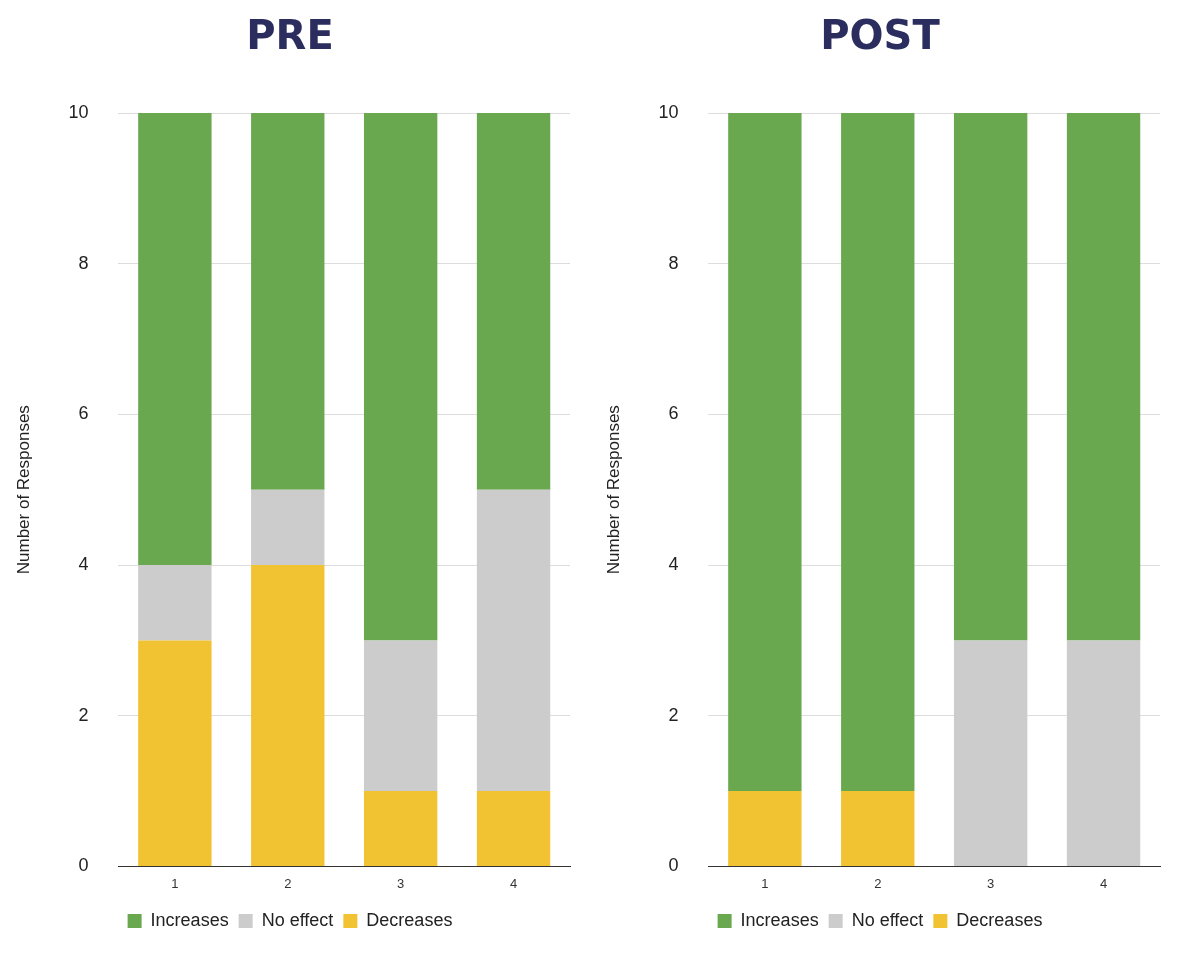 Image resolution: width=1186 pixels, height=959 pixels. I want to click on chart-title: POST, so click(880, 35).